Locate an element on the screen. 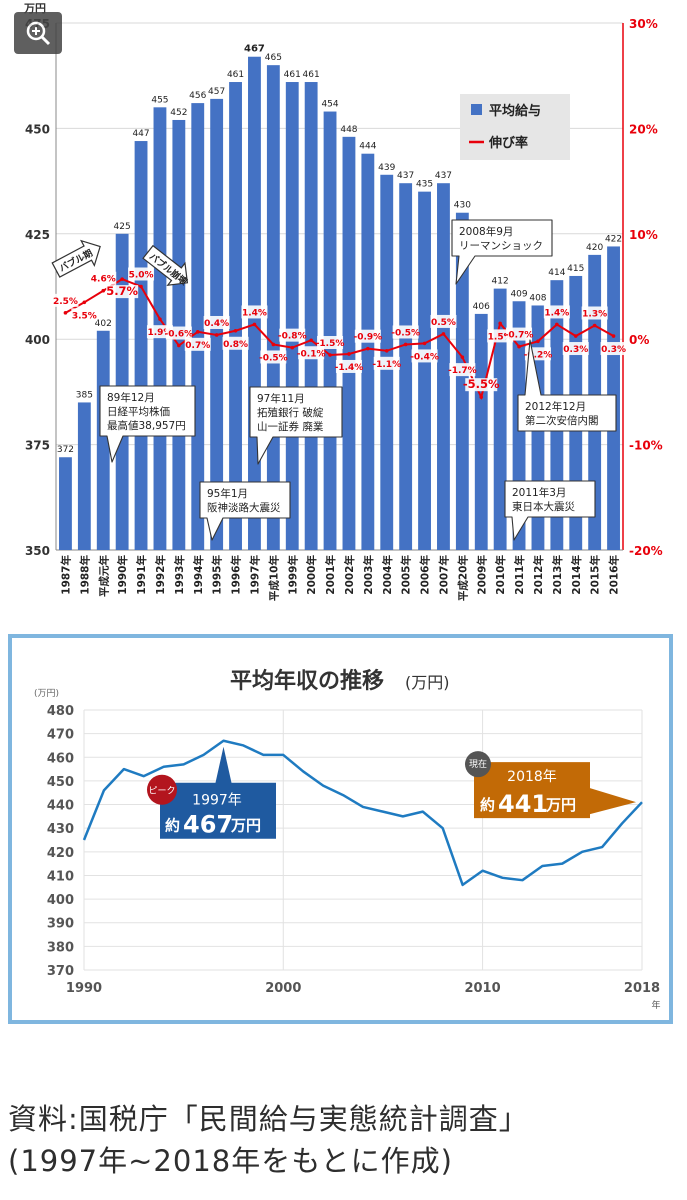 The width and height of the screenshot is (687, 1200). y-tick-label: 370 is located at coordinates (60, 971).